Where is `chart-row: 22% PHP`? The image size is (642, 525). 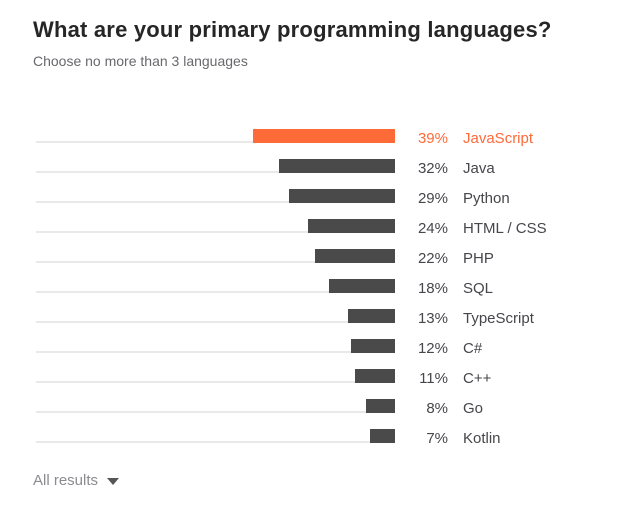
chart-row: 22% PHP is located at coordinates (321, 261).